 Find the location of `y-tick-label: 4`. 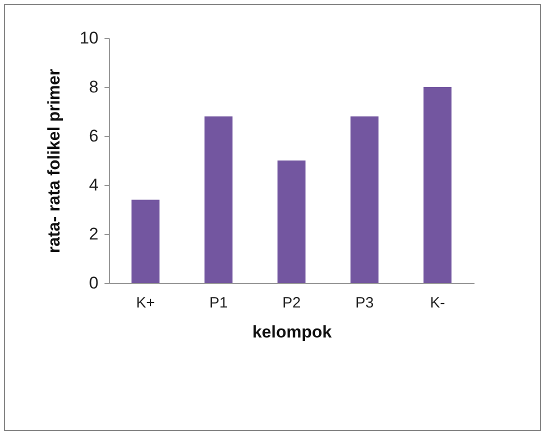

y-tick-label: 4 is located at coordinates (93, 185).